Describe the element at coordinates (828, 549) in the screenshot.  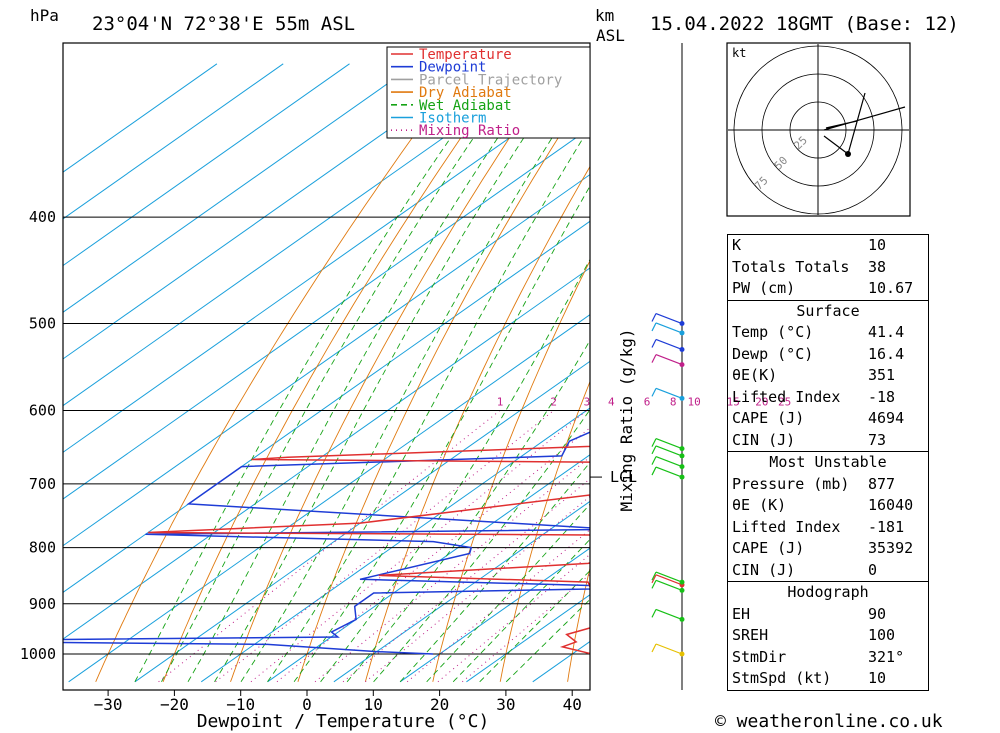
I see `index-row: CAPE (J) 35392` at that location.